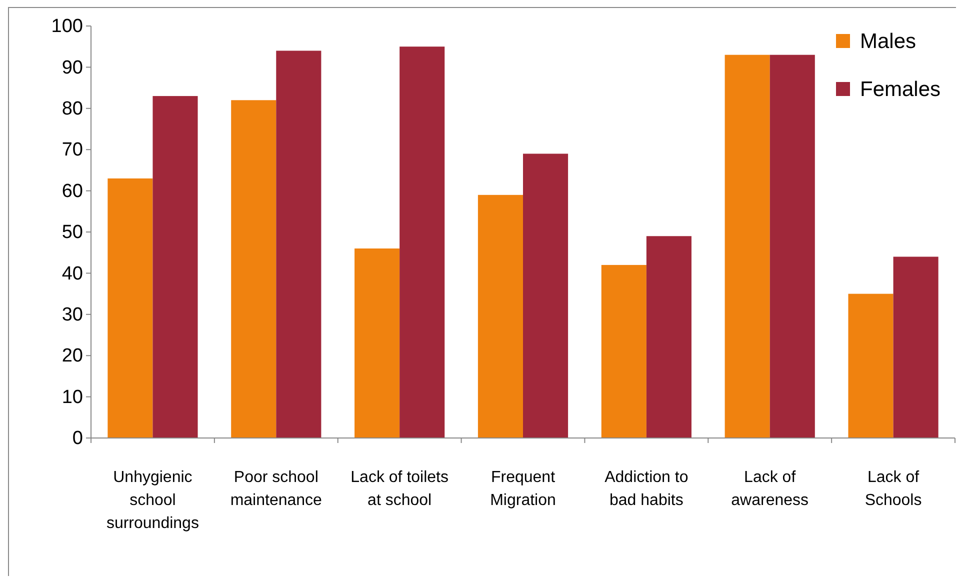  What do you see at coordinates (893, 489) in the screenshot?
I see `x-tick-label: Lack of Schools` at bounding box center [893, 489].